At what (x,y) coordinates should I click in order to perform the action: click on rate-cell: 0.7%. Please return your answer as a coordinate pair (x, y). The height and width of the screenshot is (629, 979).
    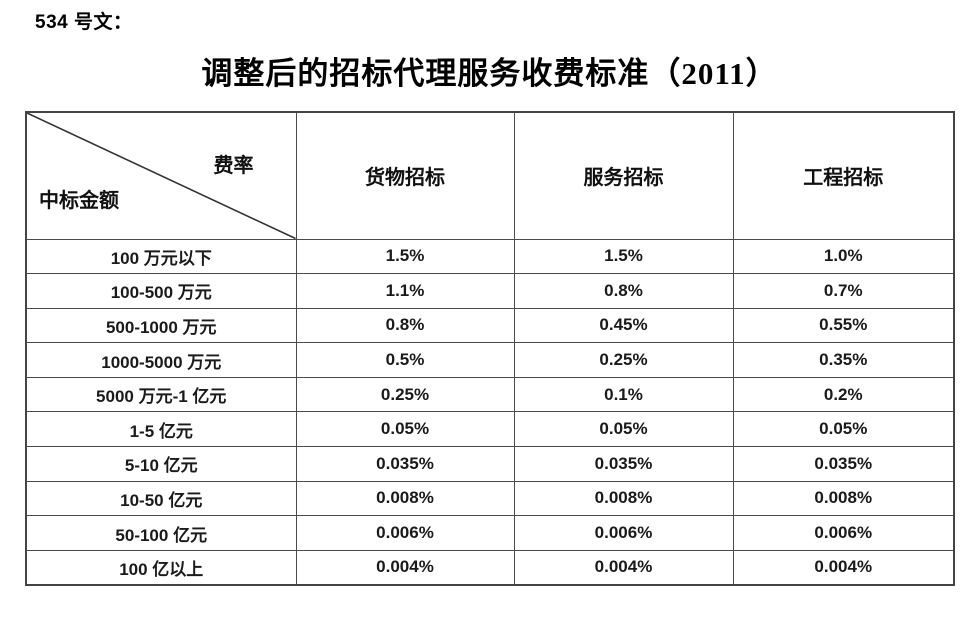
    Looking at the image, I should click on (843, 291).